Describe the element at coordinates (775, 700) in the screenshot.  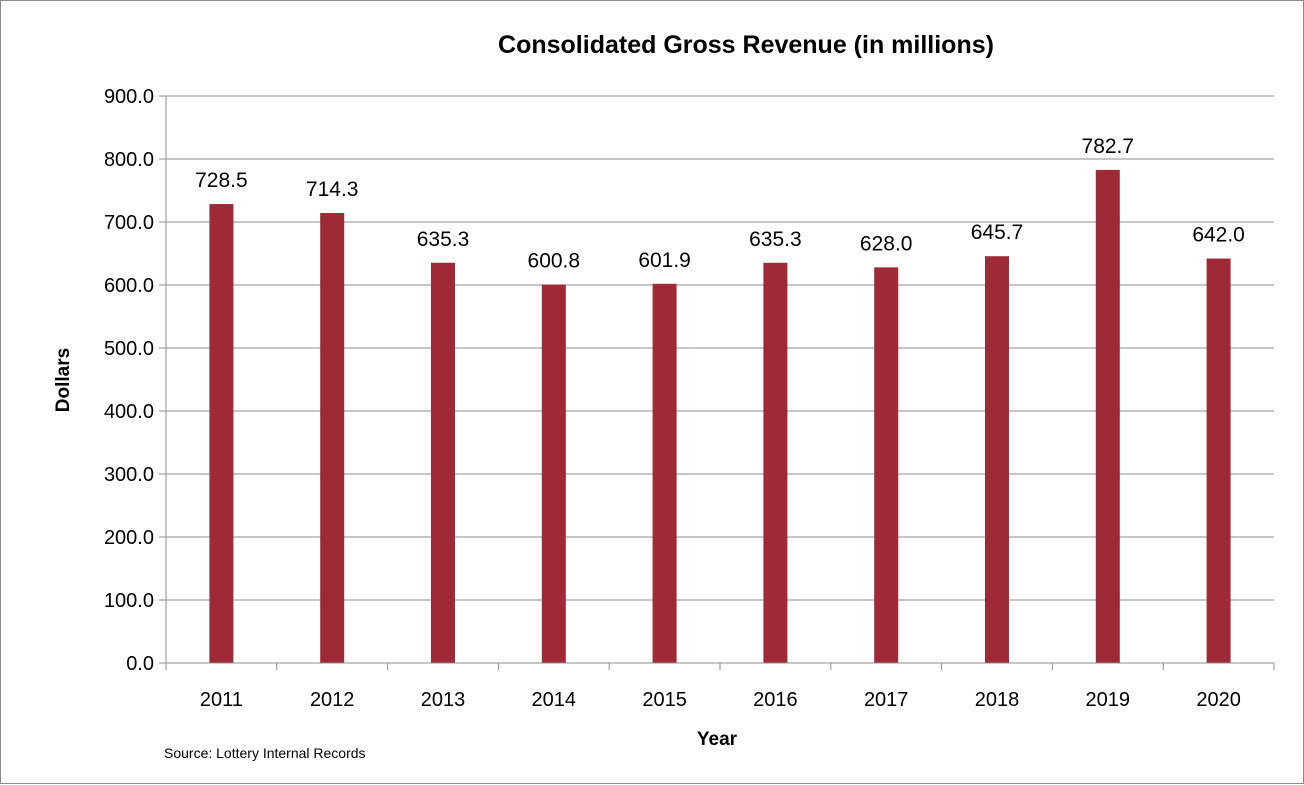
I see `x-tick-label-2016: 2016` at that location.